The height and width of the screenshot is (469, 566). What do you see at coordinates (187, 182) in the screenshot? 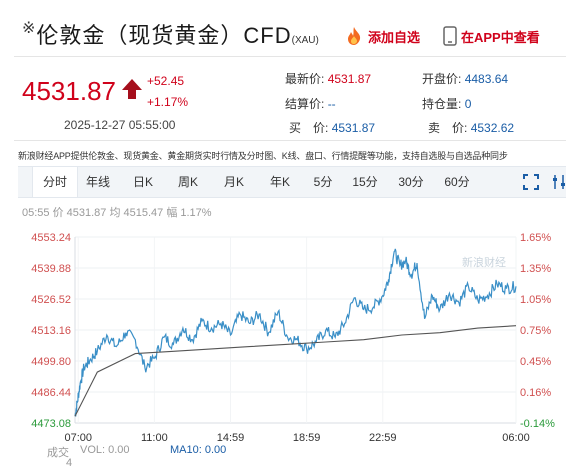
I see `tab-weekly-k: 周K` at bounding box center [187, 182].